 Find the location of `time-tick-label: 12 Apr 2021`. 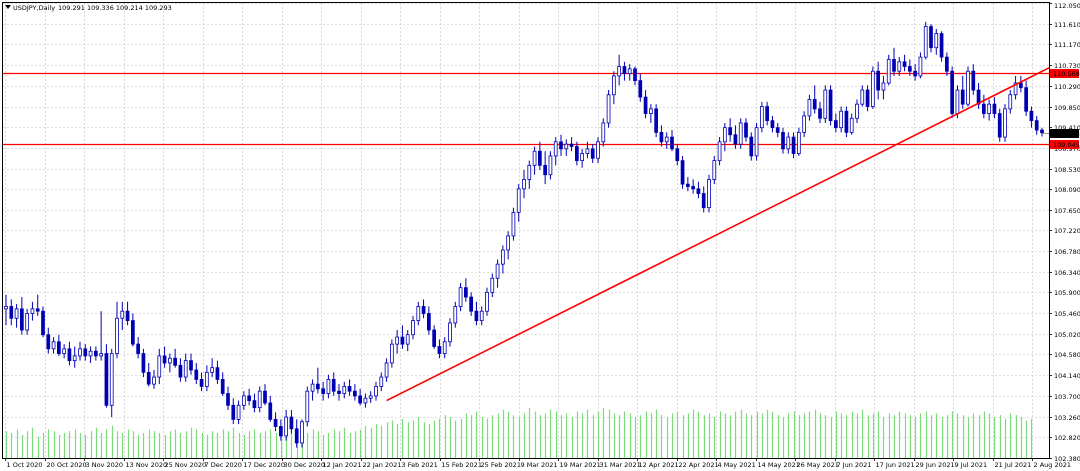

time-tick-label: 12 Apr 2021 is located at coordinates (659, 465).